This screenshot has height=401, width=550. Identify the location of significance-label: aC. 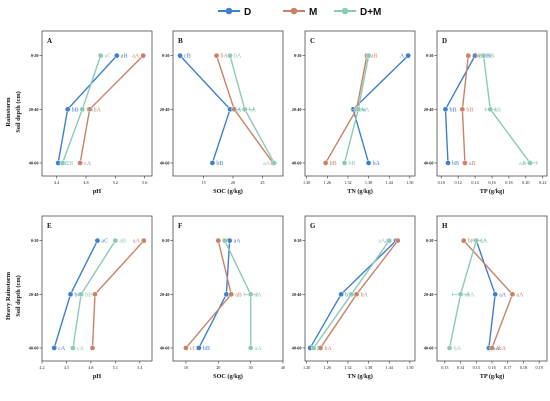
(104, 242).